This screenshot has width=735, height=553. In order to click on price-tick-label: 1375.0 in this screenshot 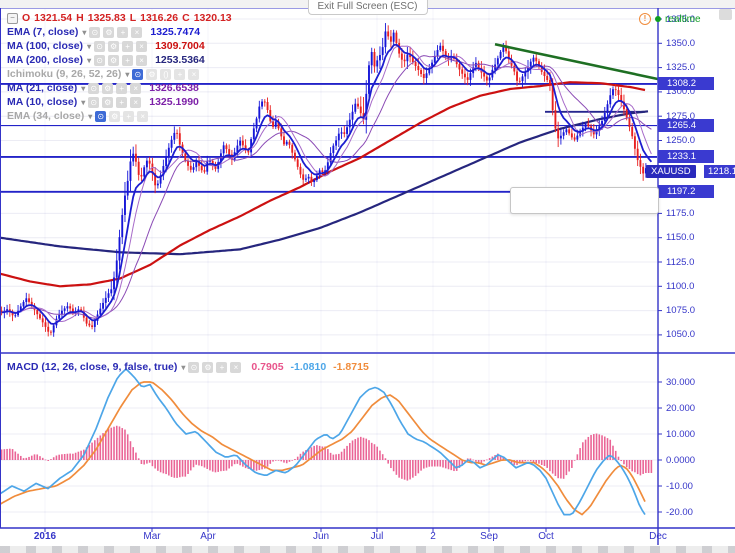, I will do `click(681, 19)`.